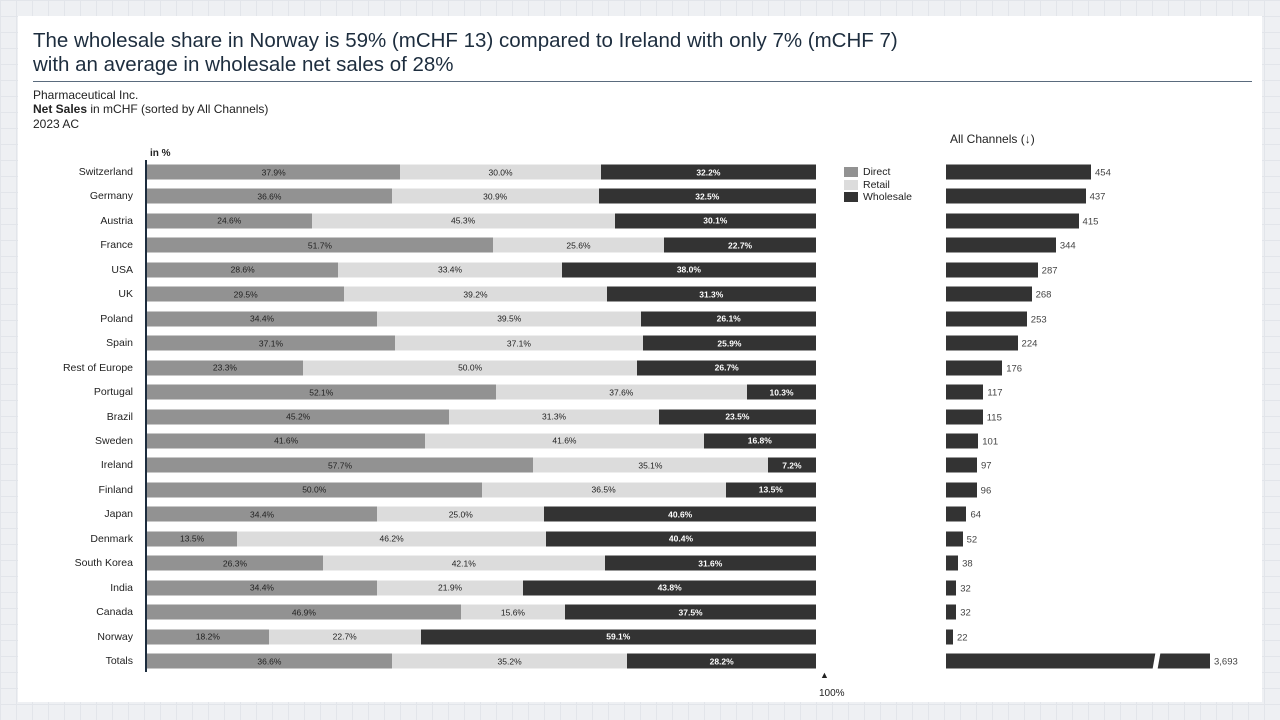  I want to click on all-channels-title: All Channels (↓), so click(992, 139).